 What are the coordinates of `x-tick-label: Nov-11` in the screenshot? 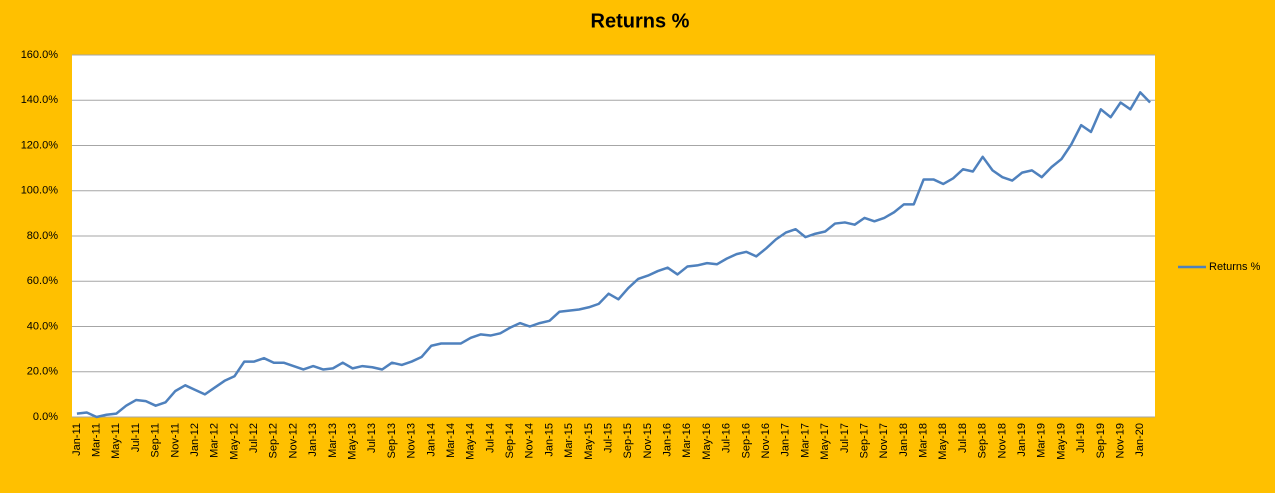 It's located at (175, 440).